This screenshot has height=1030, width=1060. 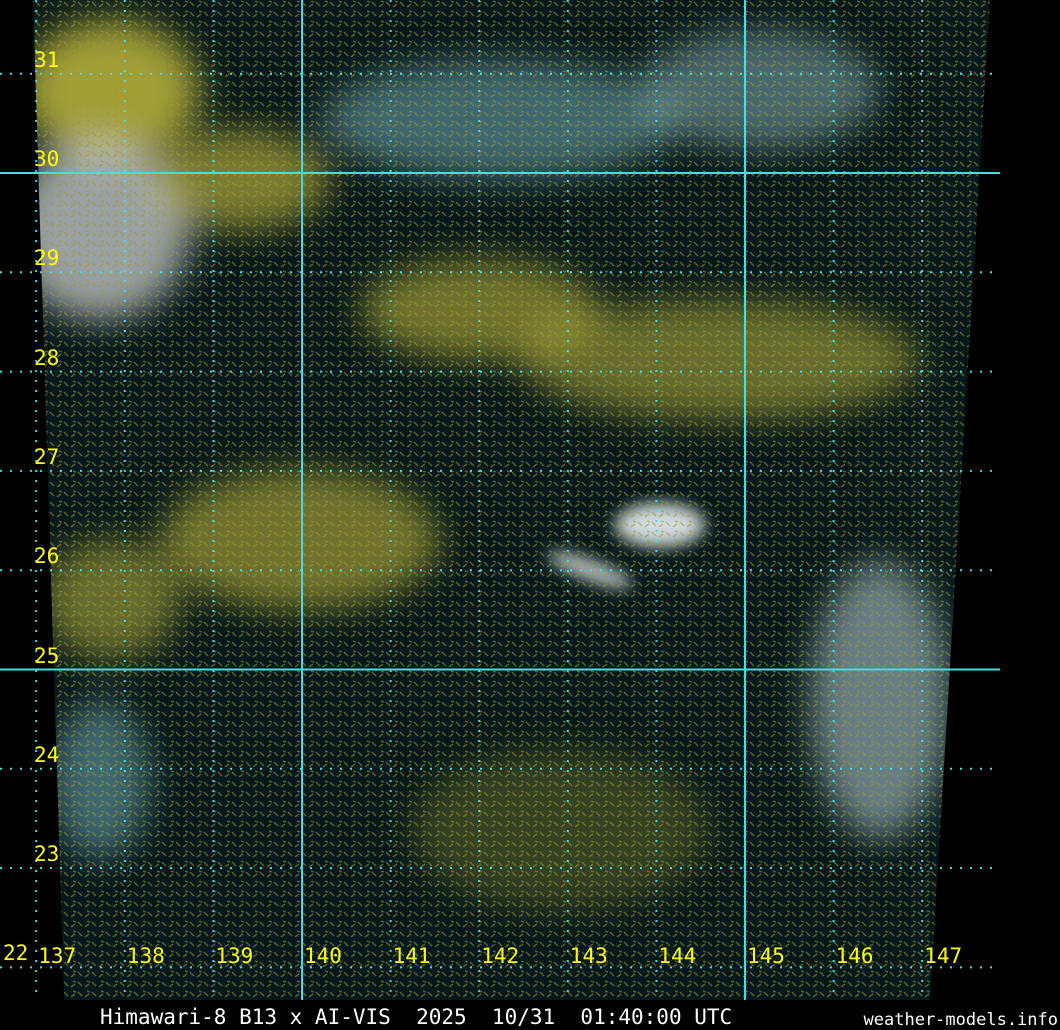 What do you see at coordinates (47, 655) in the screenshot?
I see `latitude-label: 25` at bounding box center [47, 655].